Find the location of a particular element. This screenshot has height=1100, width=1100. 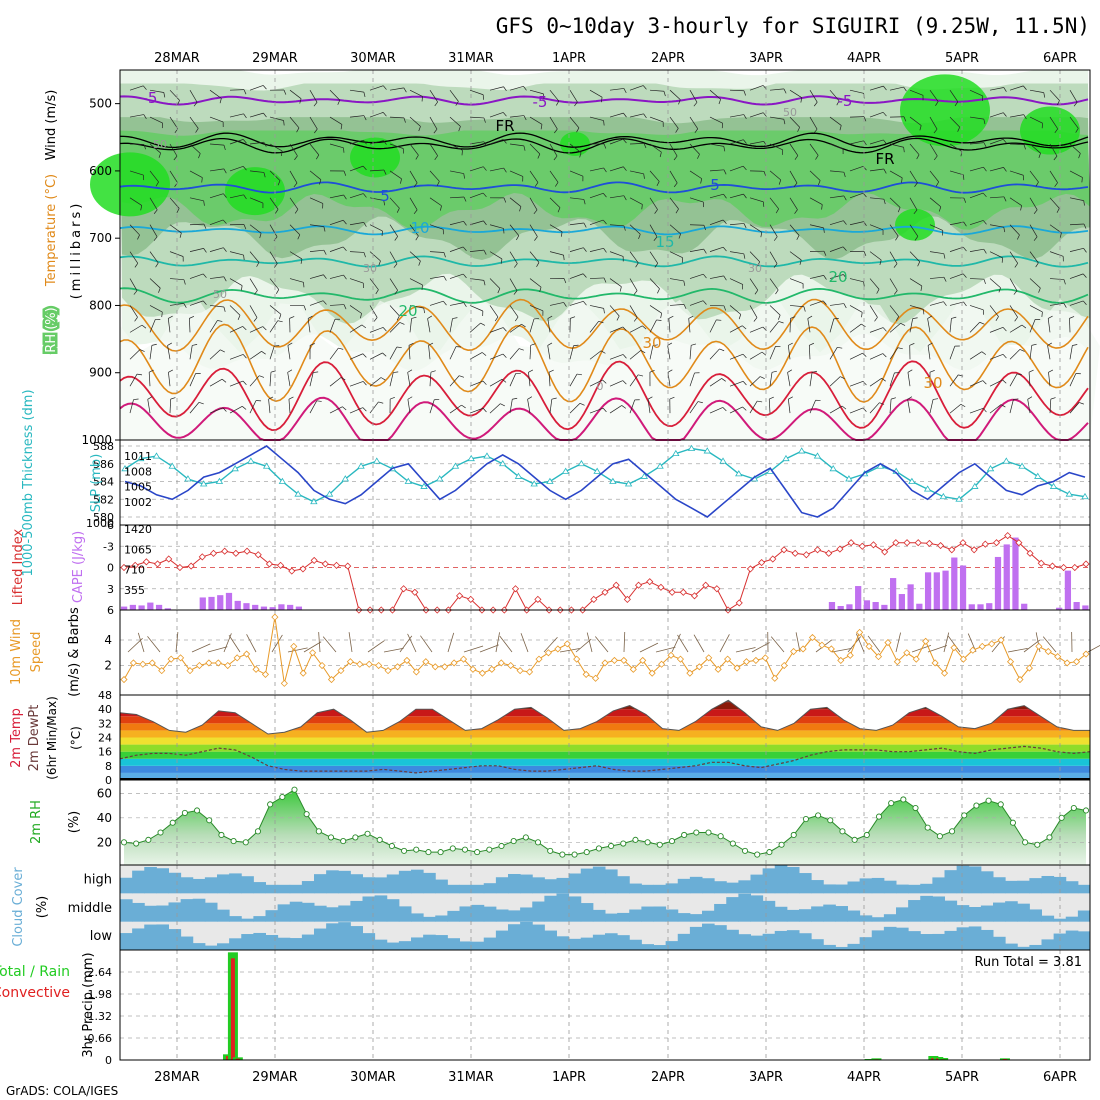

ylabel-wind: Wind (m/s) is located at coordinates (51, 125).